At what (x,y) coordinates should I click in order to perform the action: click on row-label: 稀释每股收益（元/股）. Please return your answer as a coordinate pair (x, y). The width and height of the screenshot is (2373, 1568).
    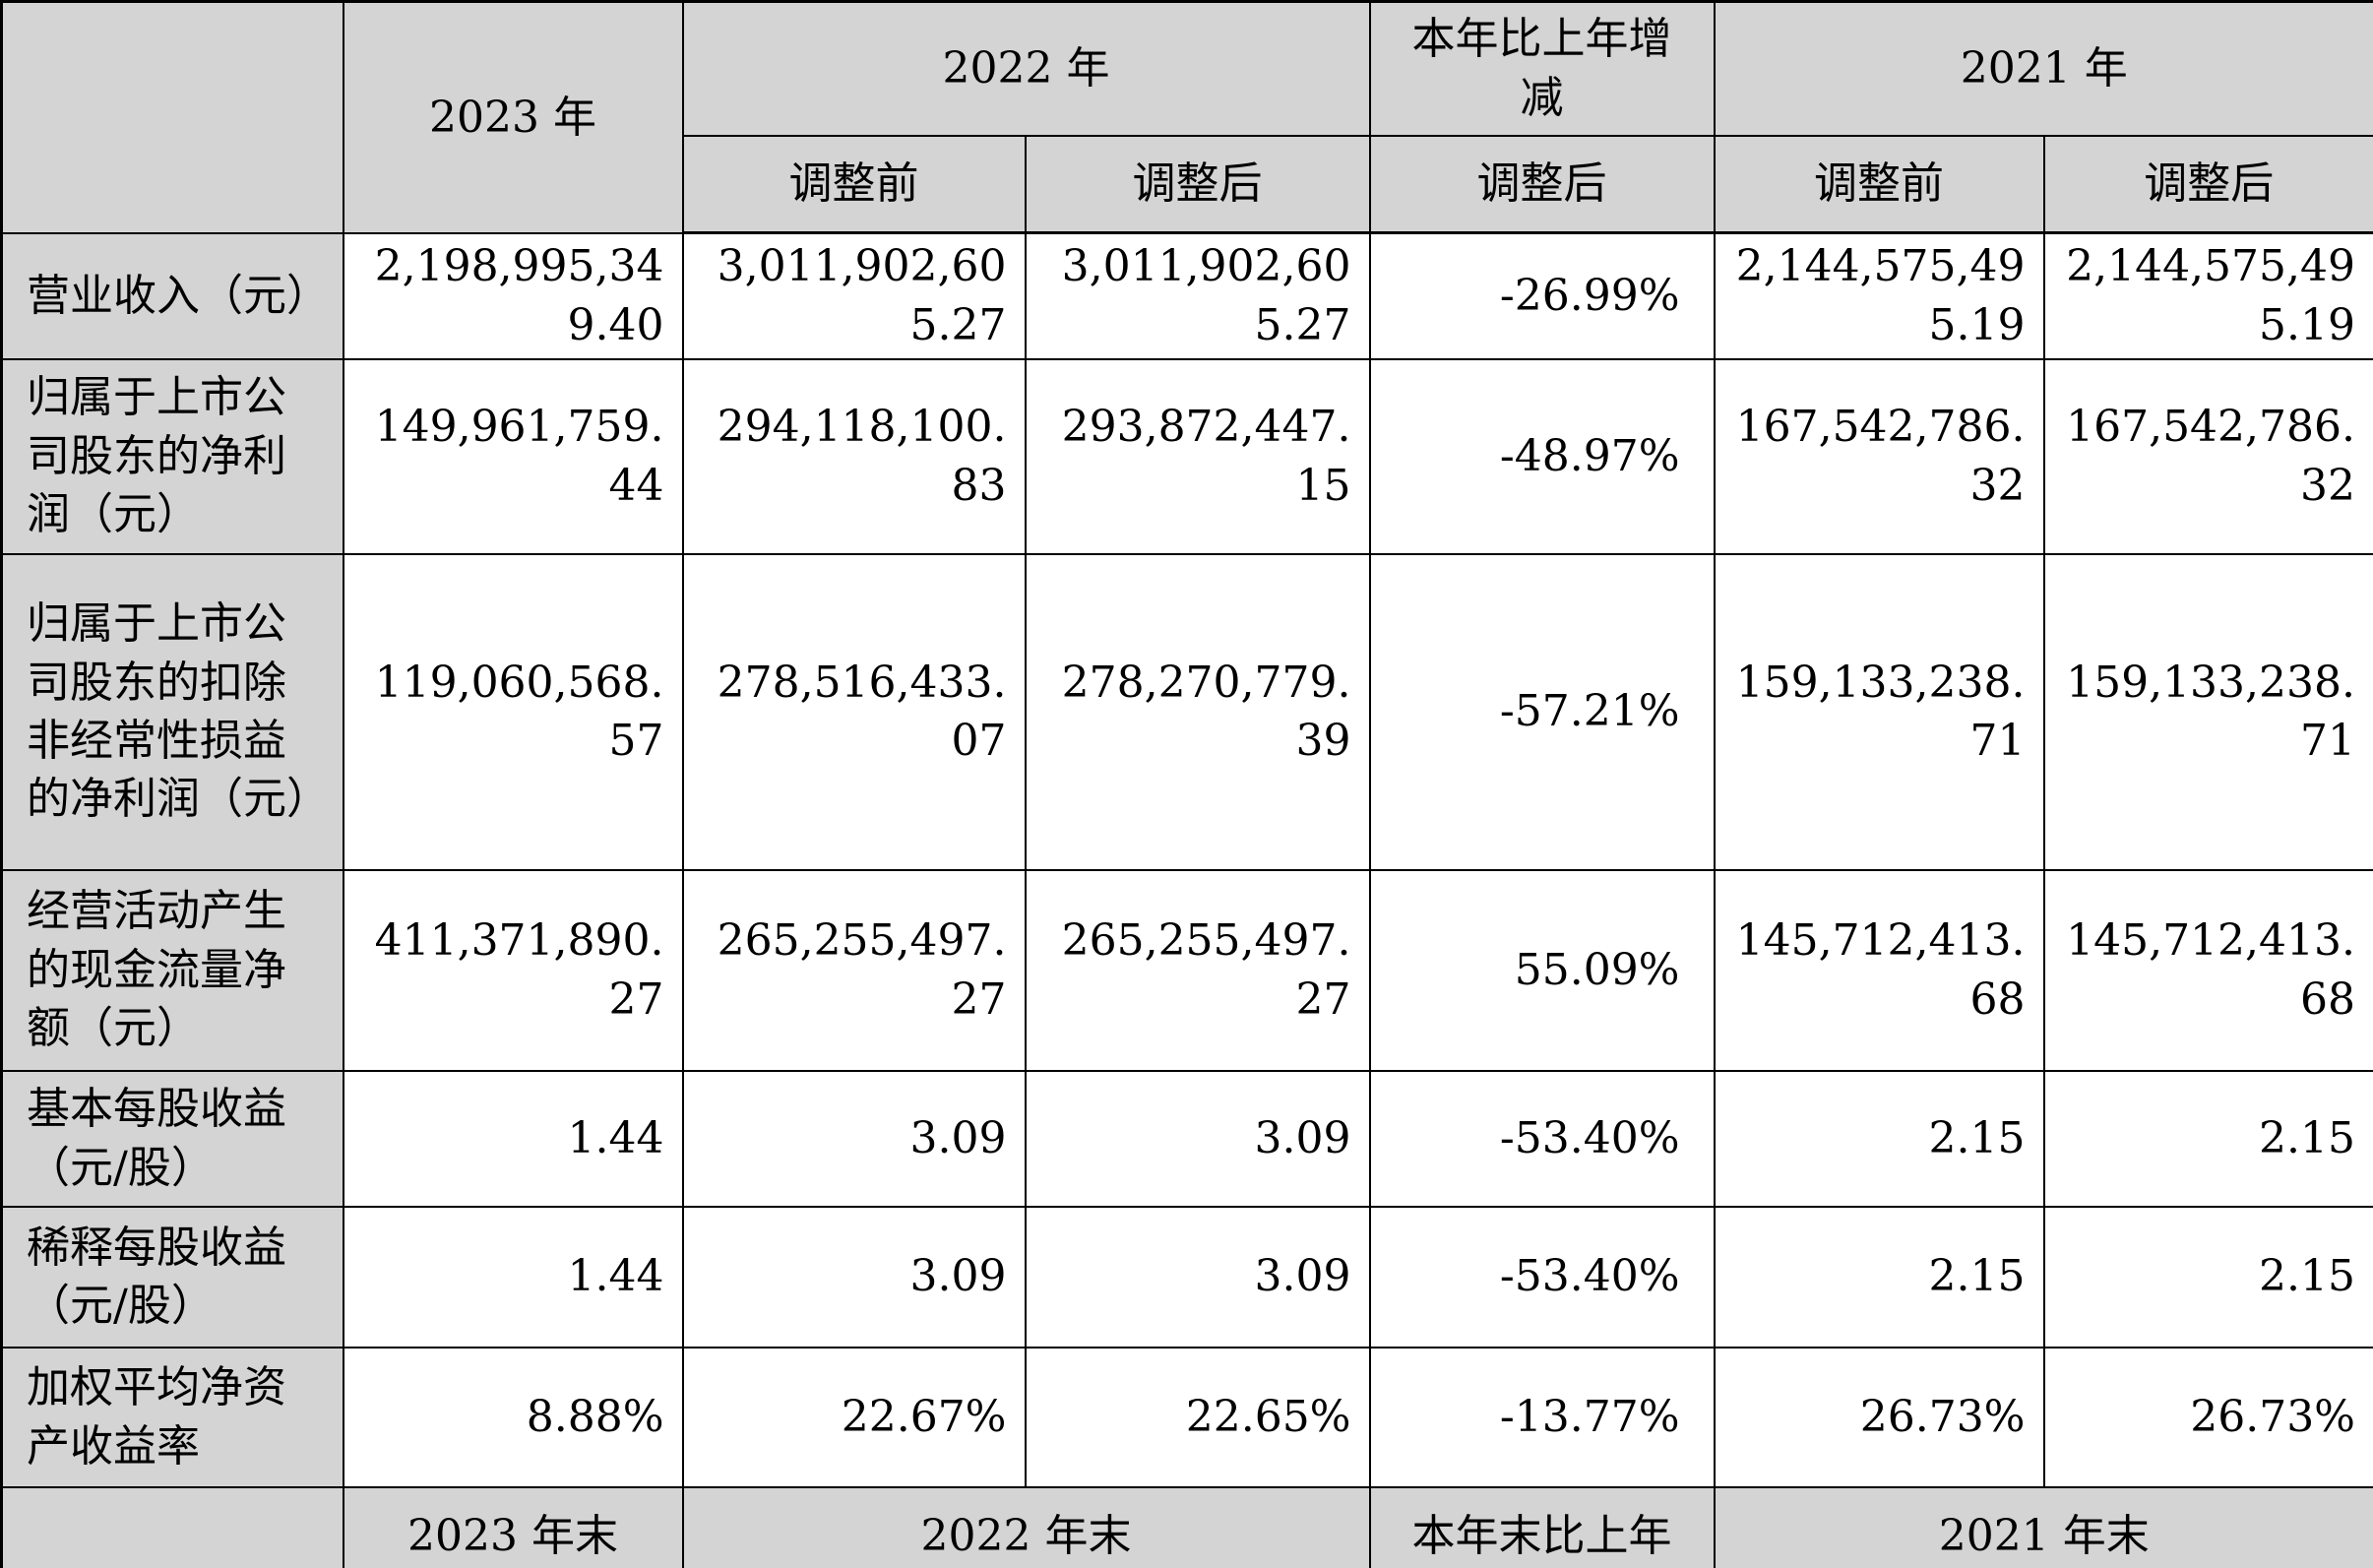
    Looking at the image, I should click on (172, 1276).